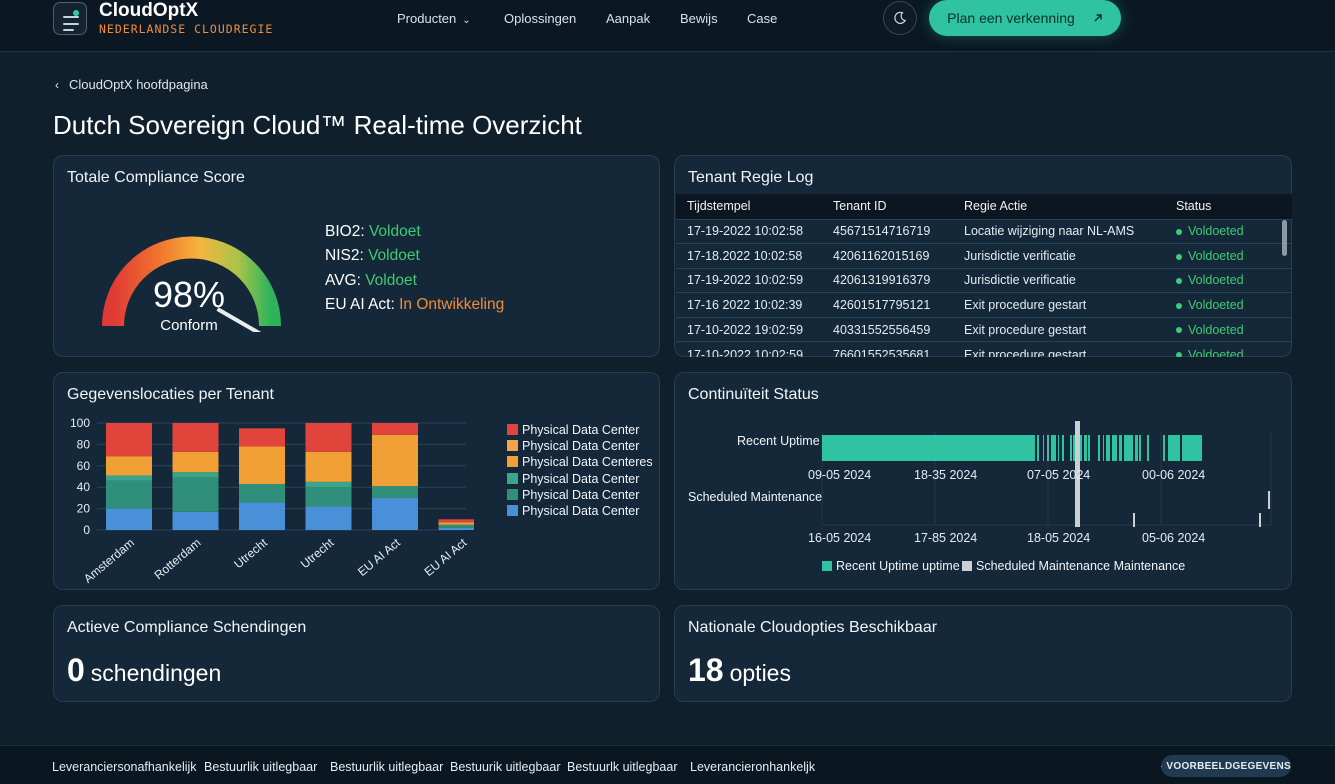 The width and height of the screenshot is (1335, 784). Describe the element at coordinates (628, 18) in the screenshot. I see `nav-aanpak: Aanpak` at that location.